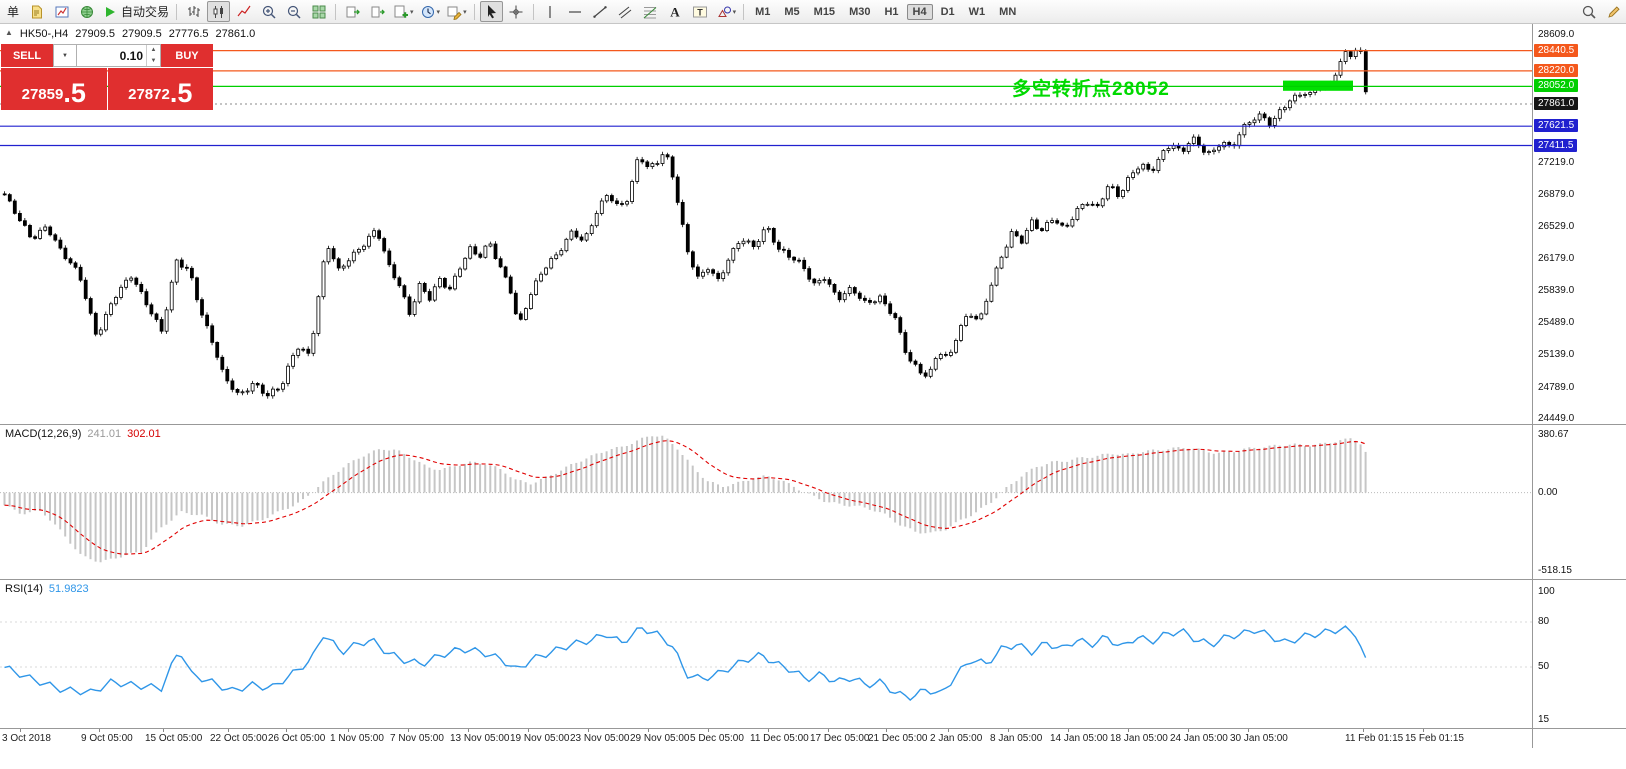 This screenshot has width=1626, height=769. Describe the element at coordinates (947, 11) in the screenshot. I see `timeframe-d1: D1` at that location.